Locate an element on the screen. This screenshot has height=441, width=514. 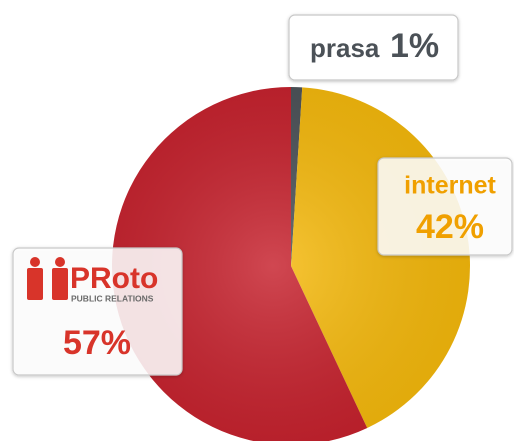
category-label: prasa is located at coordinates (345, 48).